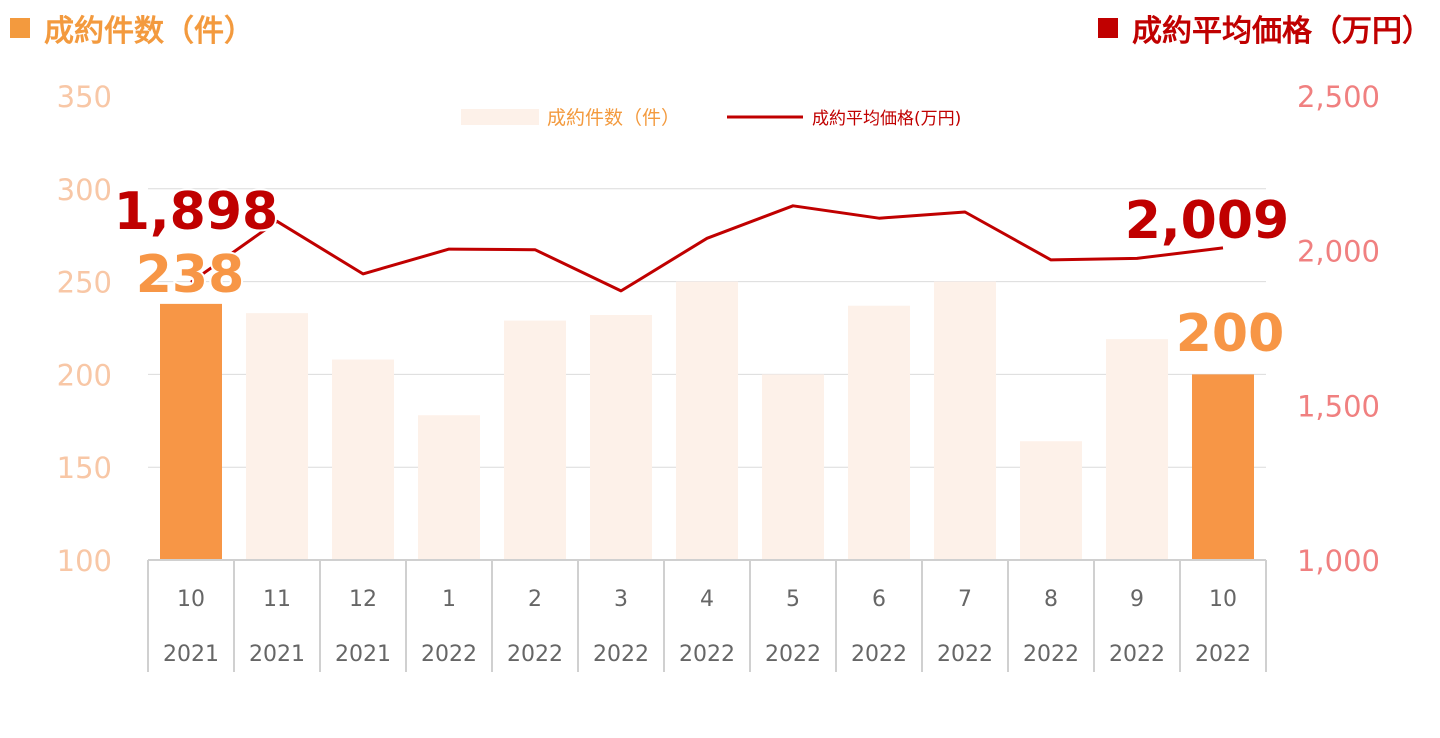  I want to click on data-label-3: 200, so click(1230, 334).